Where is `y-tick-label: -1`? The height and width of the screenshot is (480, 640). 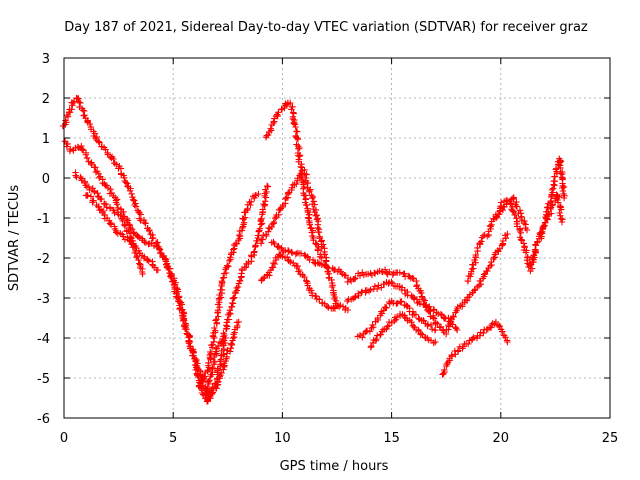 y-tick-label: -1 is located at coordinates (43, 219).